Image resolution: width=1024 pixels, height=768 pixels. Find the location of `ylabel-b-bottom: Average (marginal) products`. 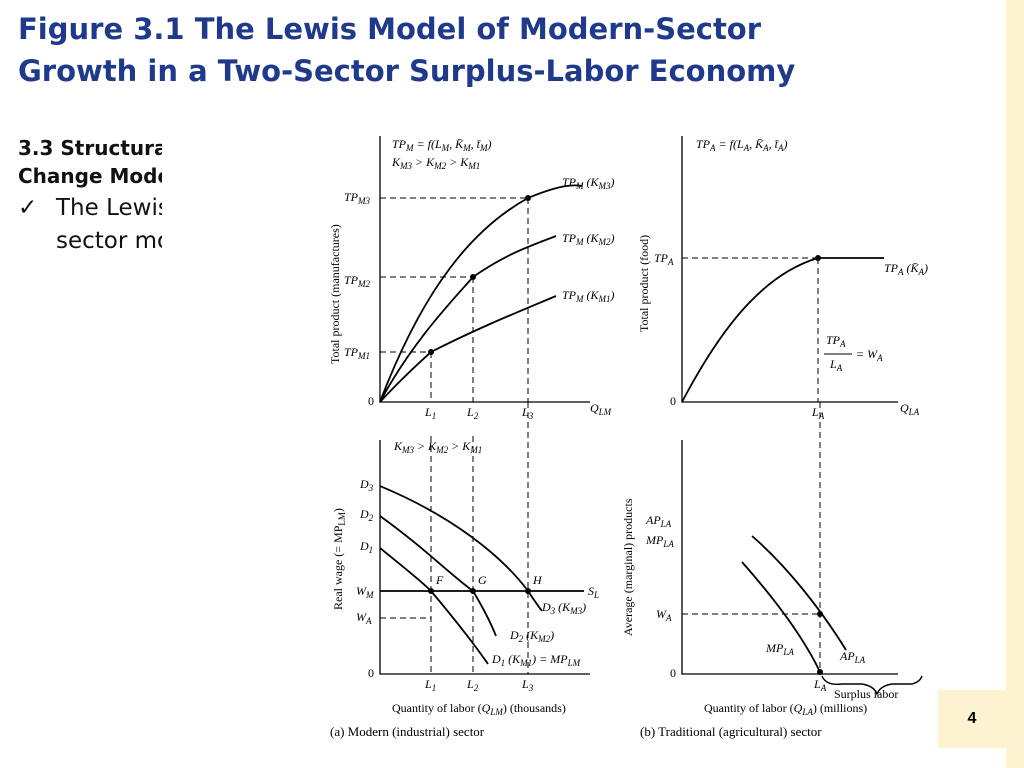

ylabel-b-bottom: Average (marginal) products is located at coordinates (628, 567).